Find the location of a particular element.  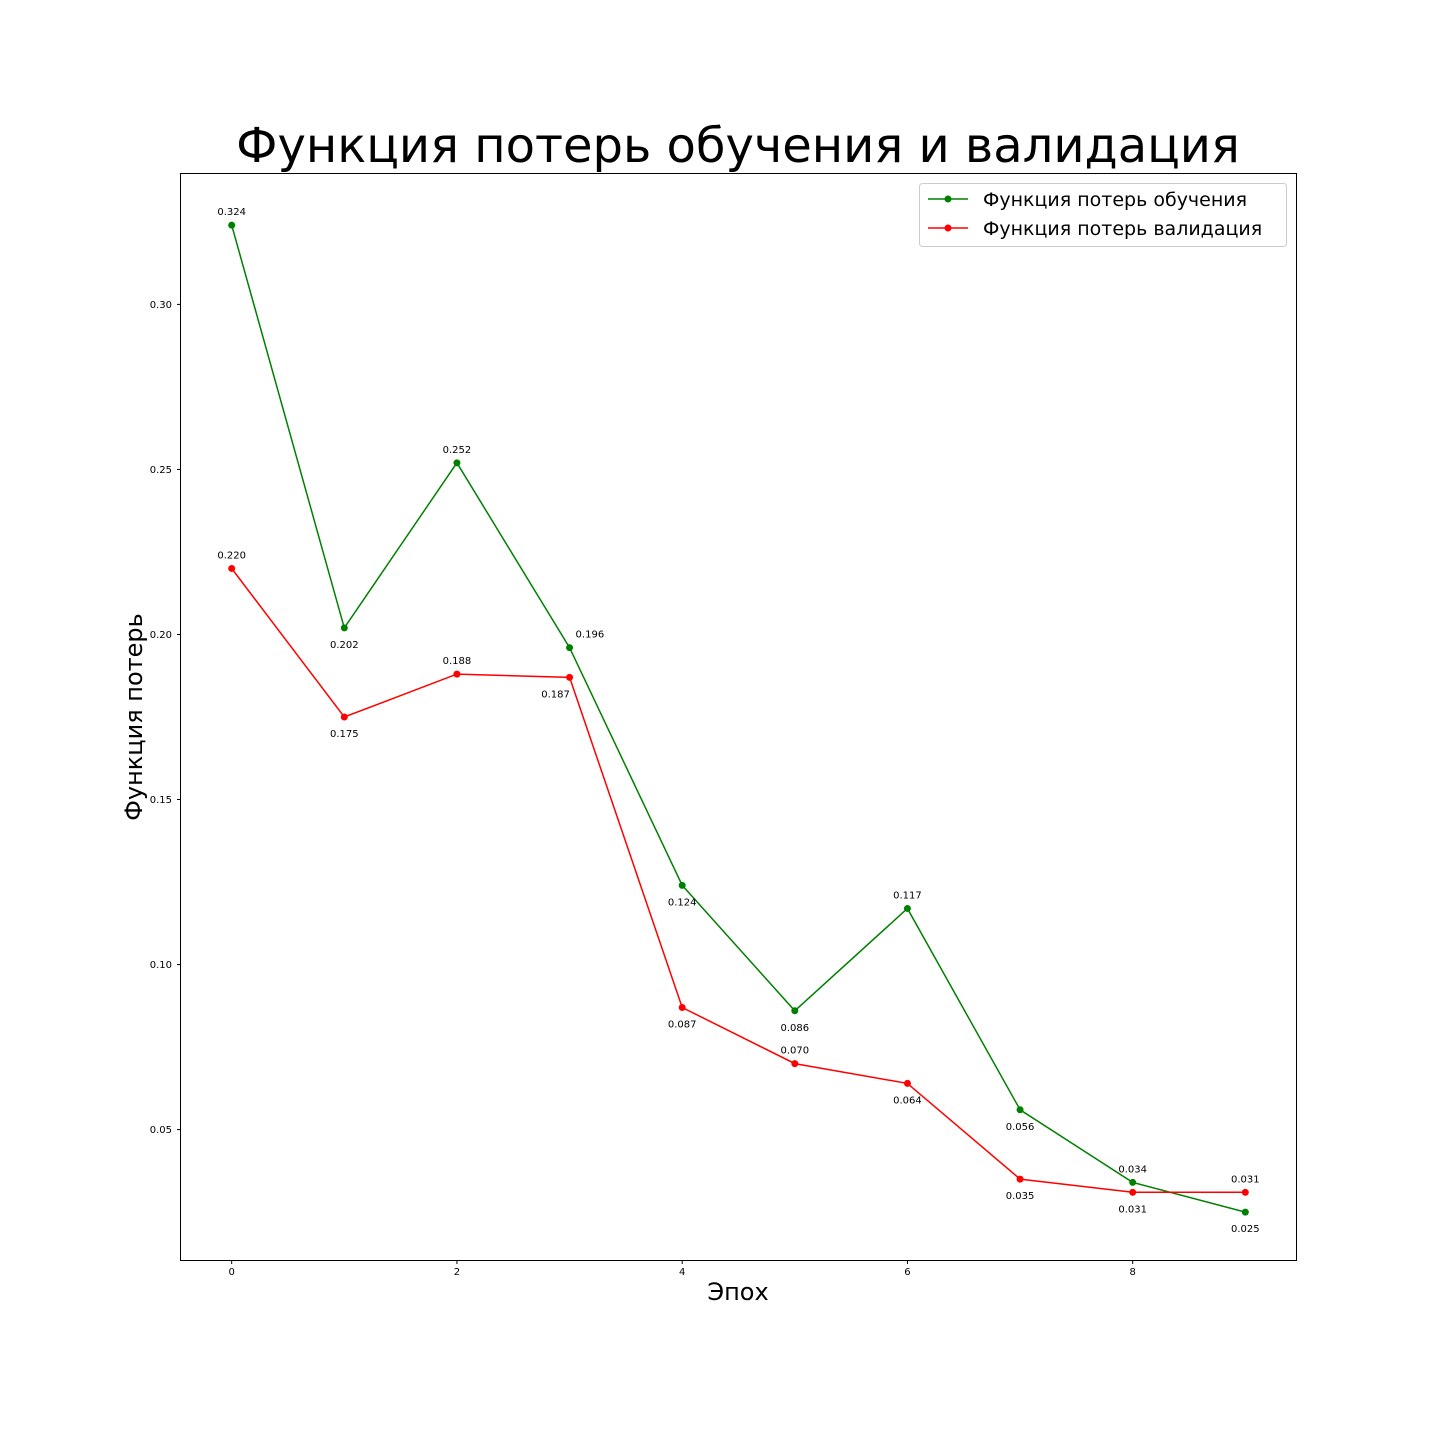

data-label-validation: 0.087 is located at coordinates (682, 1024).